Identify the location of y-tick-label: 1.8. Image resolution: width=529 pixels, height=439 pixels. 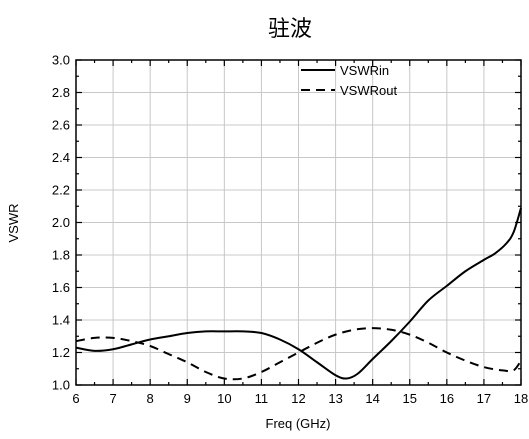
(61, 255).